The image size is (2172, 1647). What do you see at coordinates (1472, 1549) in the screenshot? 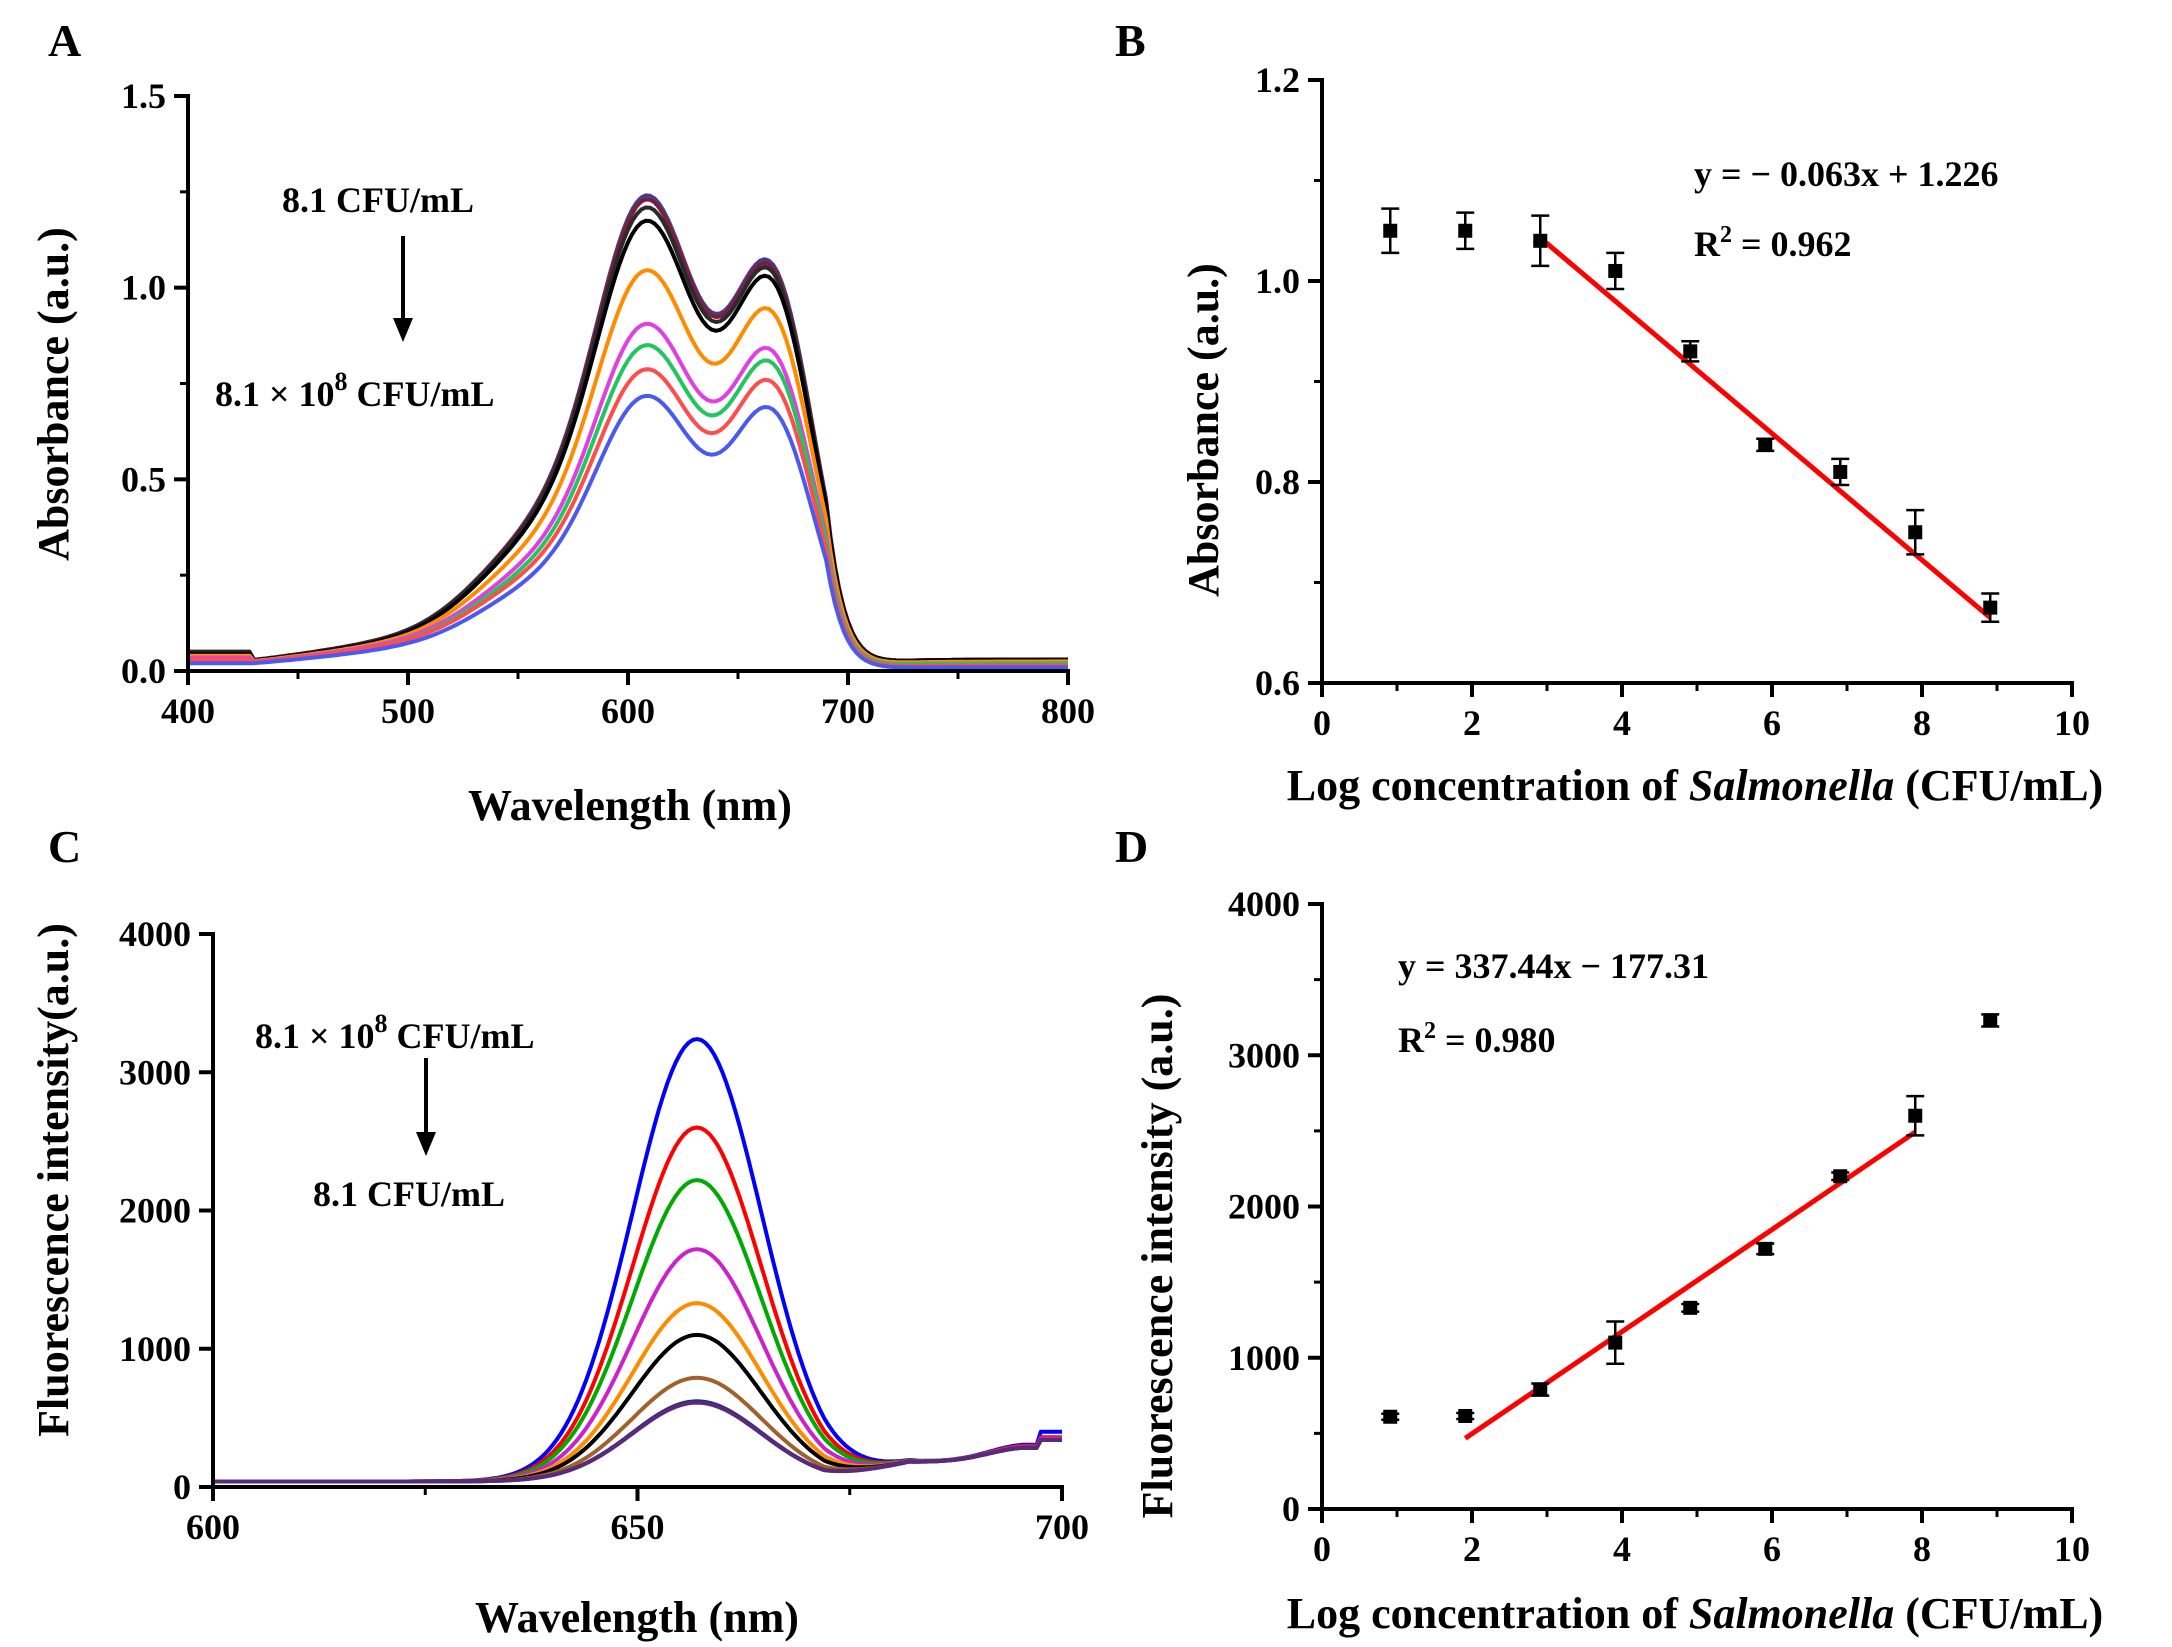
I see `panel-d-xtick-label: 2` at bounding box center [1472, 1549].